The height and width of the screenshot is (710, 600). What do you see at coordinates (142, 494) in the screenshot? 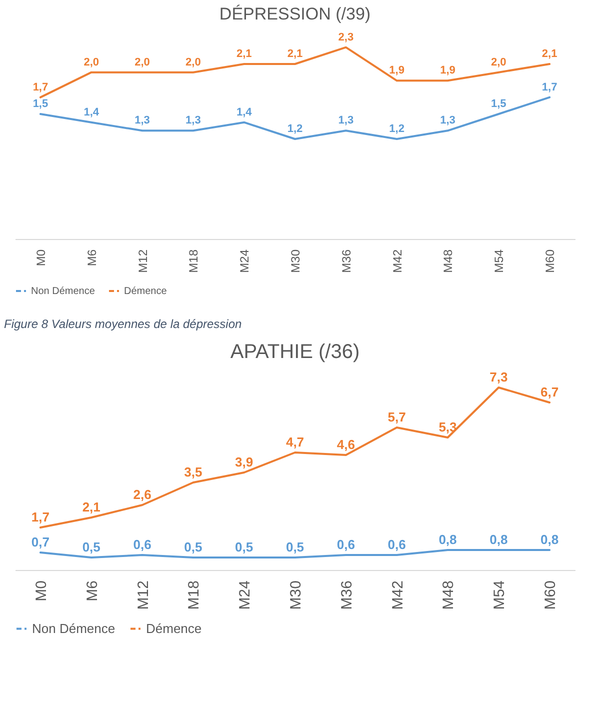
I see `data-label: 2,6` at bounding box center [142, 494].